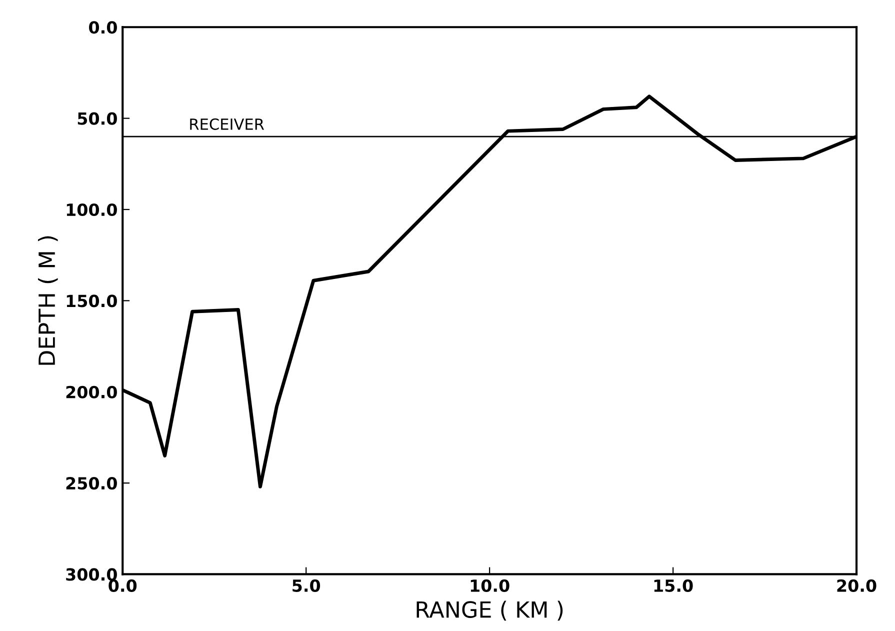 This screenshot has width=895, height=631. Describe the element at coordinates (91, 392) in the screenshot. I see `y-tick-label: 200.0` at that location.